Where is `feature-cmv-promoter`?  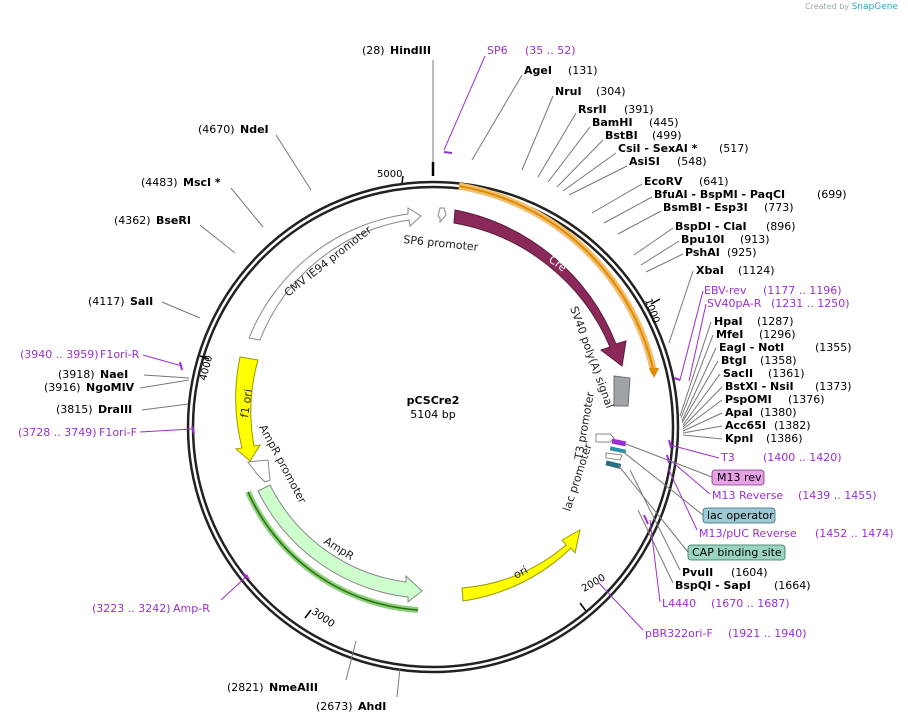
feature-cmv-promoter is located at coordinates (335, 274).